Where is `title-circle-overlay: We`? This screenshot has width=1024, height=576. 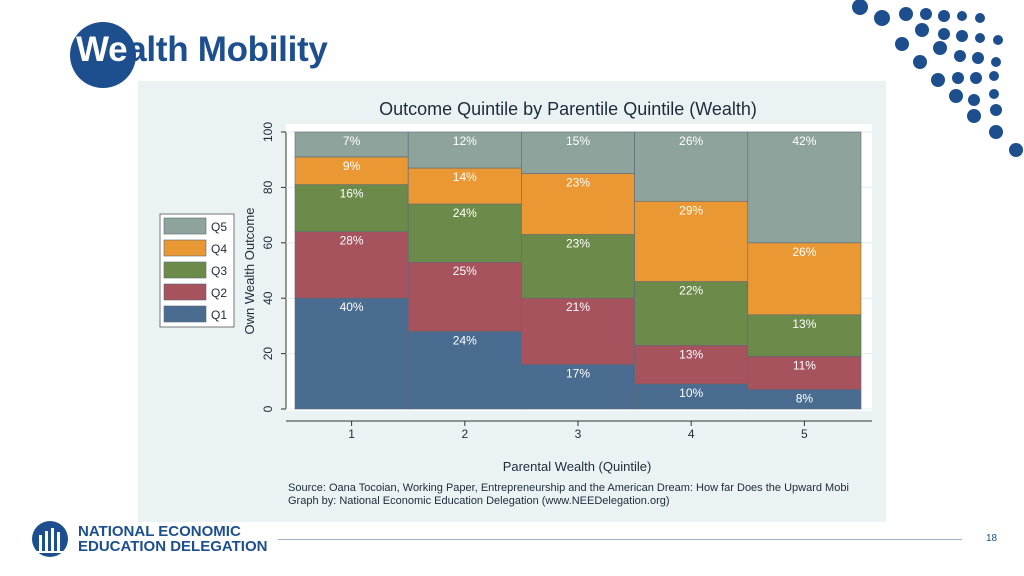
title-circle-overlay: We is located at coordinates (103, 55).